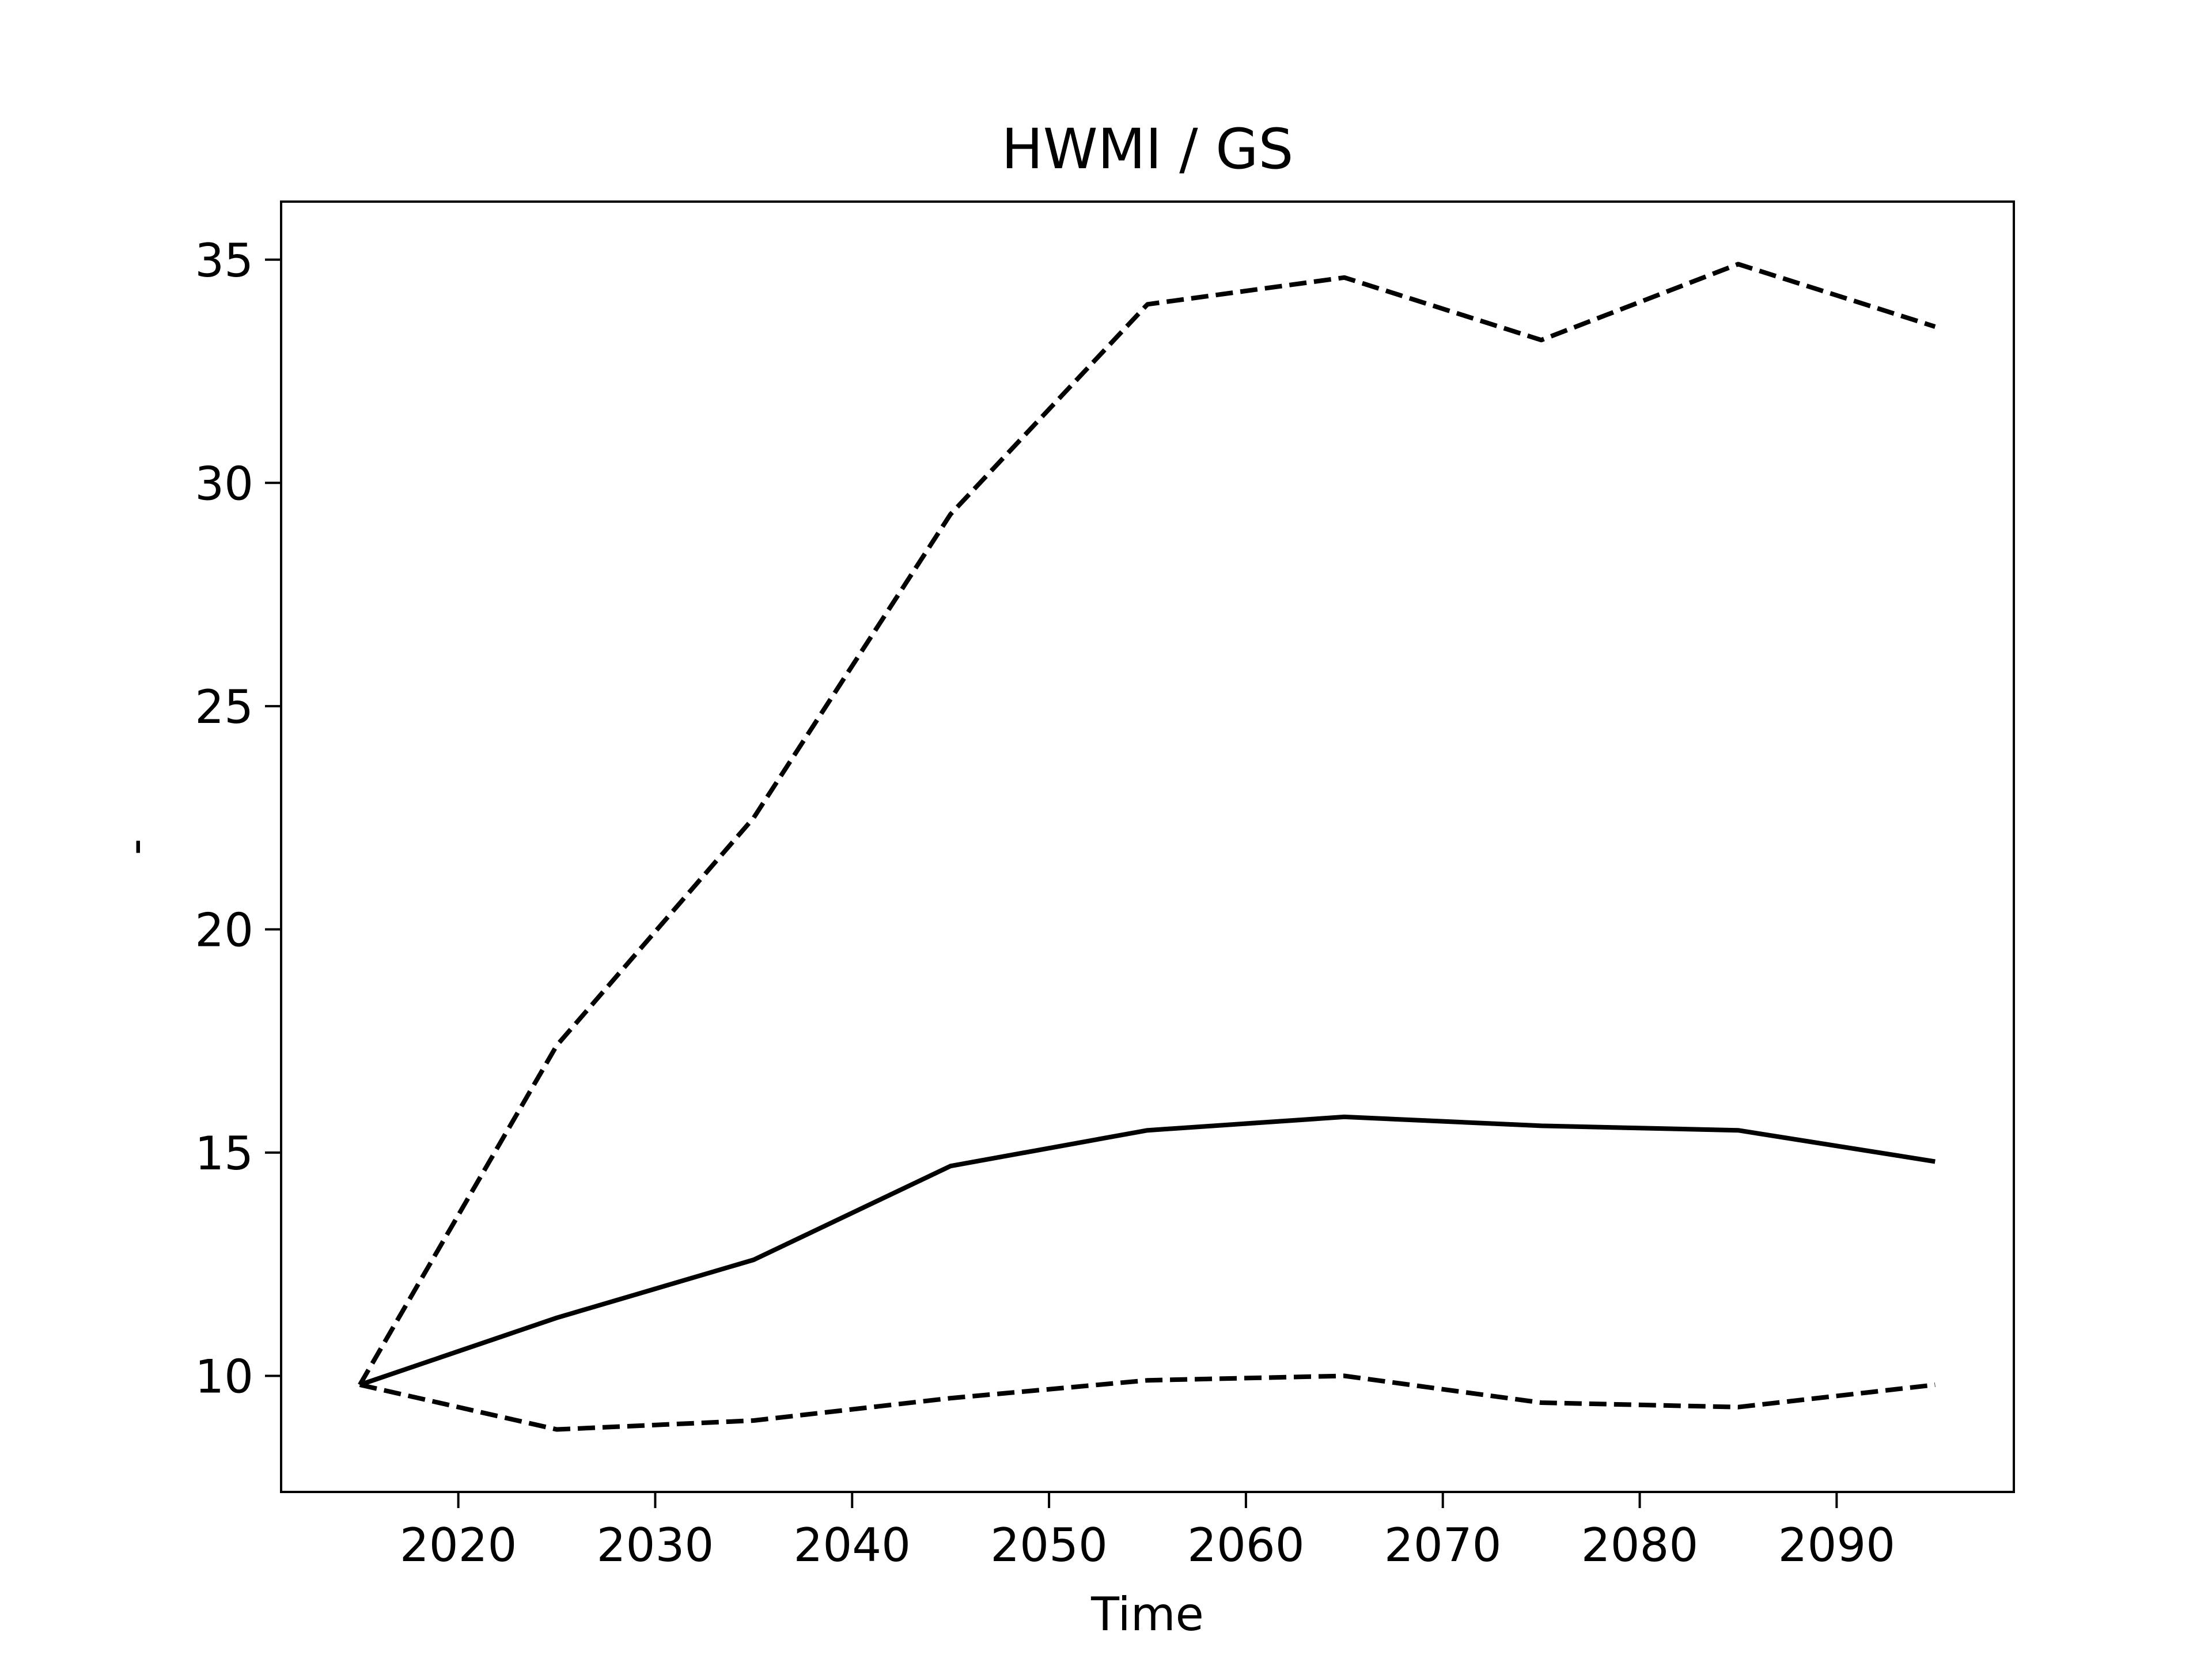 The width and height of the screenshot is (2212, 1659). What do you see at coordinates (224, 1153) in the screenshot?
I see `y-tick-label: 15` at bounding box center [224, 1153].